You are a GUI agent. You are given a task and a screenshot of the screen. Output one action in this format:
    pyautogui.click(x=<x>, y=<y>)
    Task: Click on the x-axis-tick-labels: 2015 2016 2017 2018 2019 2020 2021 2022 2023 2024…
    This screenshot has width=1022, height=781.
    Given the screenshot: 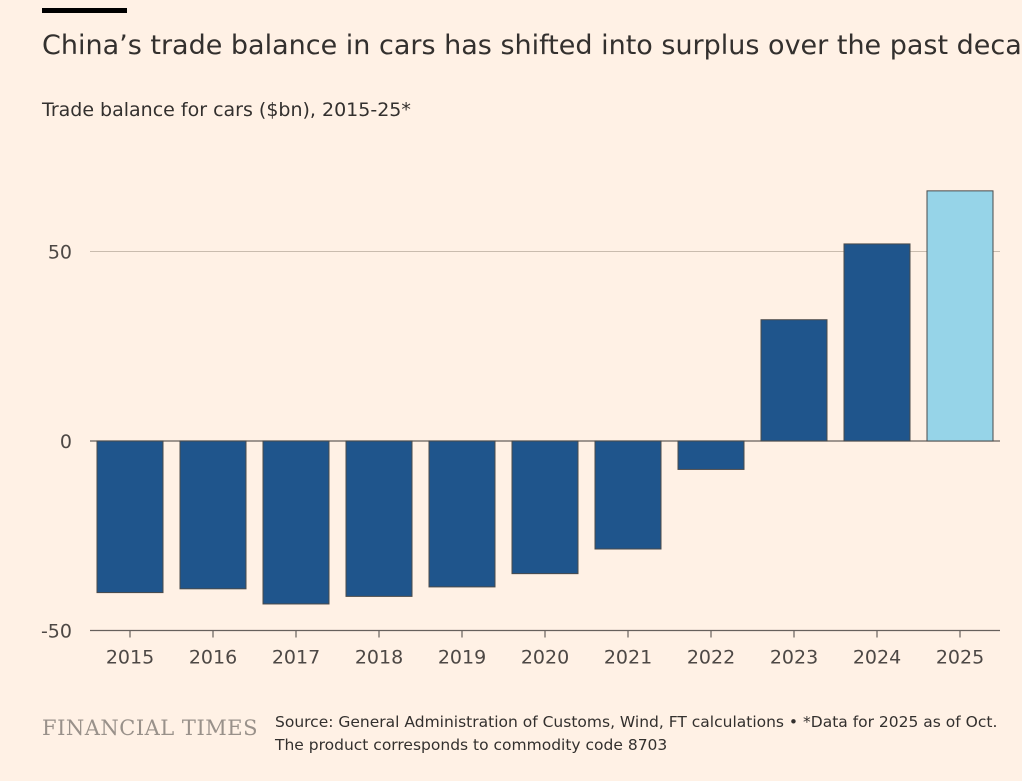 What is the action you would take?
    pyautogui.click(x=545, y=658)
    